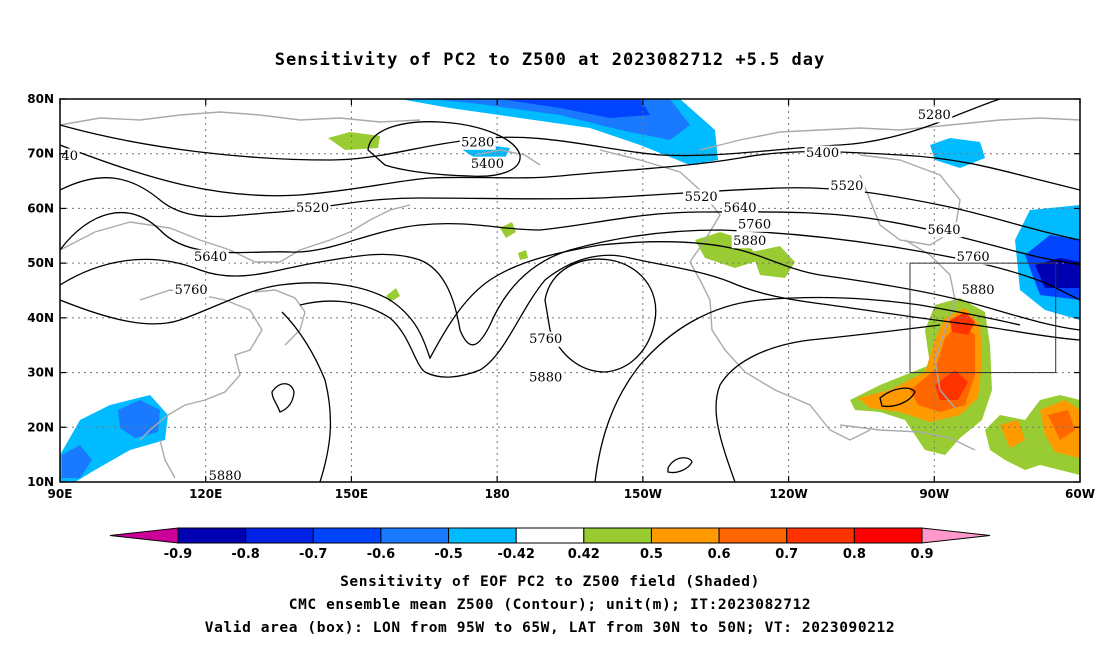 This screenshot has height=650, width=1100. Describe the element at coordinates (921, 554) in the screenshot. I see `colorbar-label: 0.9` at that location.